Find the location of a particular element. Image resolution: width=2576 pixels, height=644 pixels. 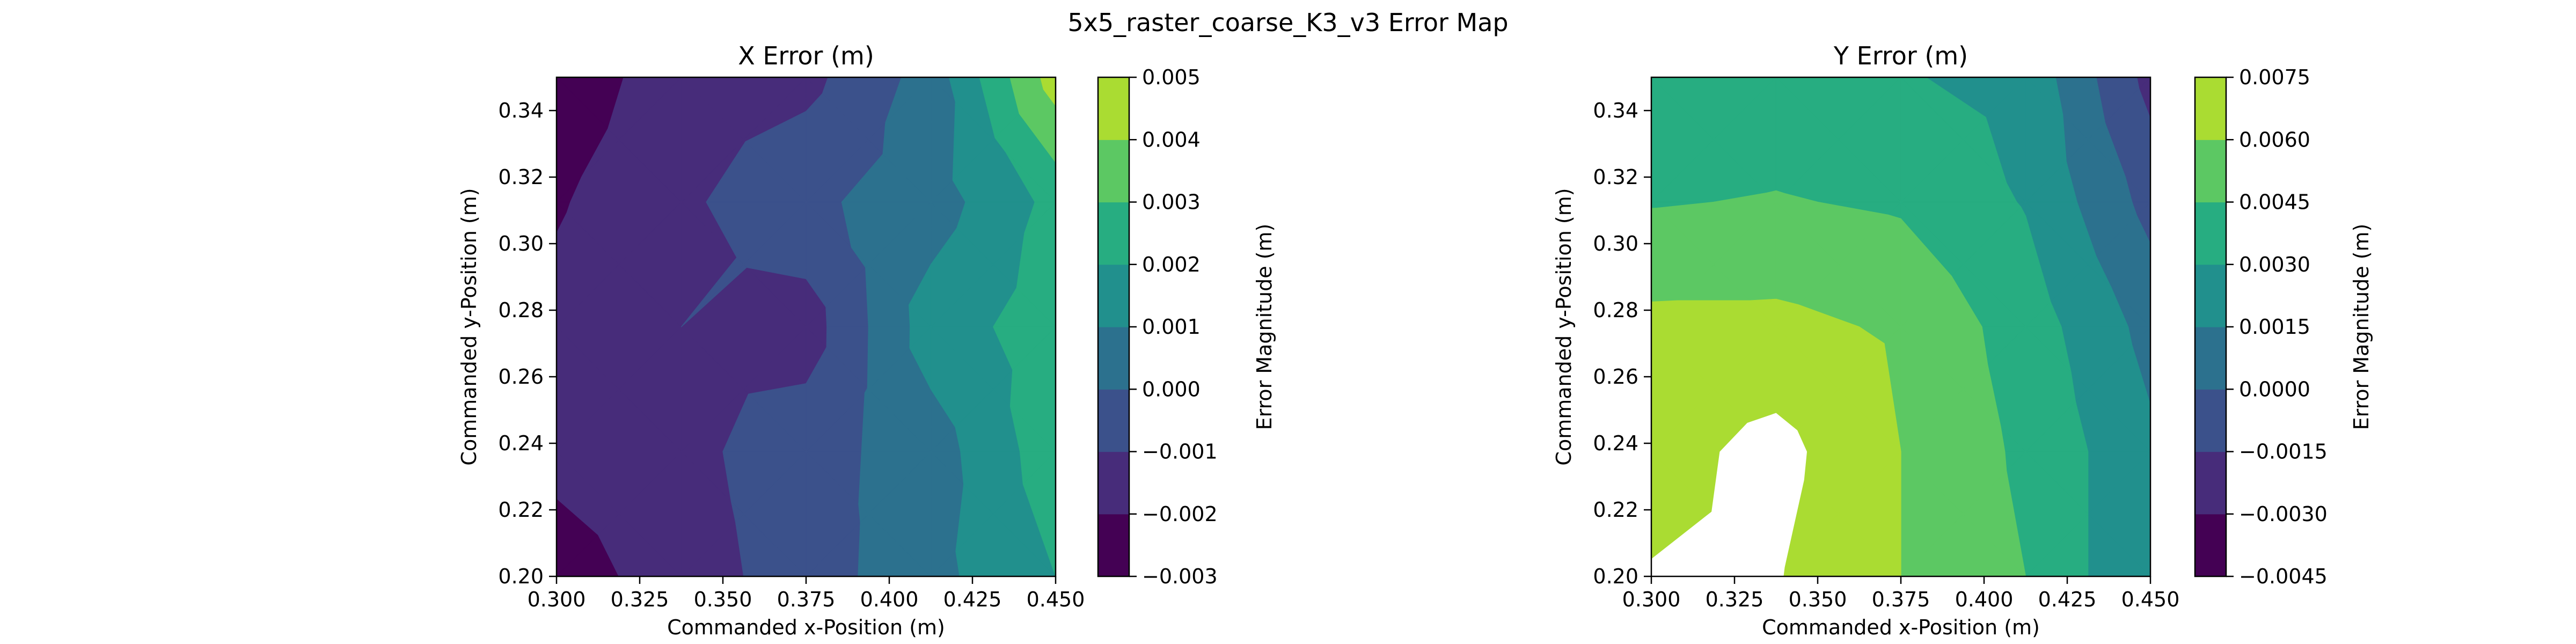

colorbar-tick-label: 0.0015 is located at coordinates (2274, 327).